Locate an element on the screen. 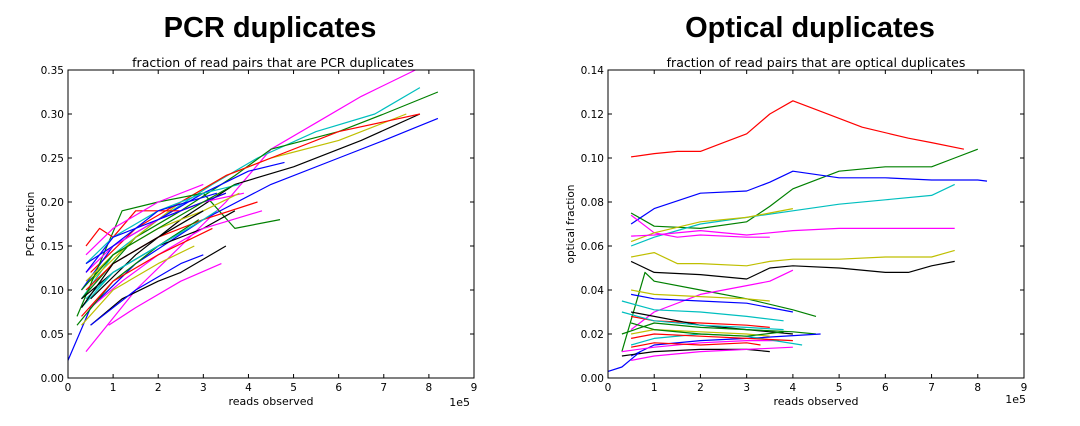 The image size is (1080, 426). pcr-x-multiplier: 1e5 is located at coordinates (459, 402).